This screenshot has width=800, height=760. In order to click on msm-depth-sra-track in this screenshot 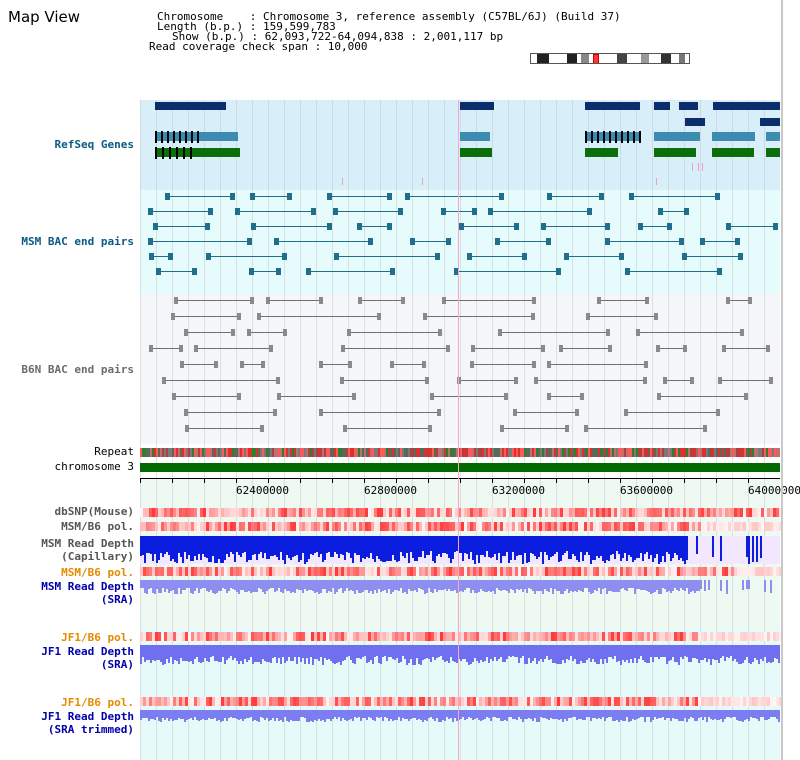, I will do `click(460, 587)`.